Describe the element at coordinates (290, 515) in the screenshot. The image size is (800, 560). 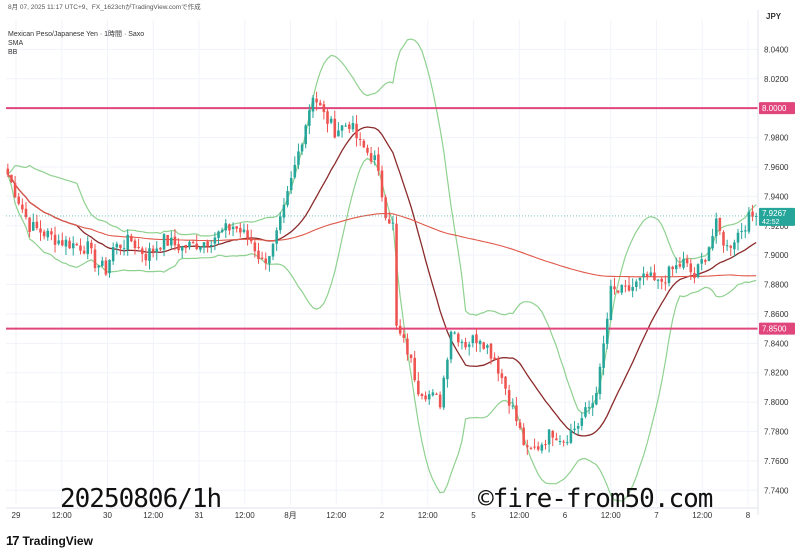
I see `time-tick-label: 8月` at that location.